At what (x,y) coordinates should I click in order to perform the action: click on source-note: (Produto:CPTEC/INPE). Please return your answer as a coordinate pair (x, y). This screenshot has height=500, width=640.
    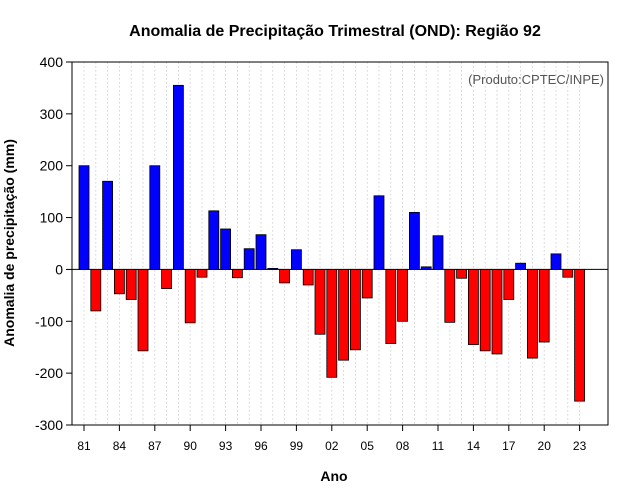
    Looking at the image, I should click on (536, 79).